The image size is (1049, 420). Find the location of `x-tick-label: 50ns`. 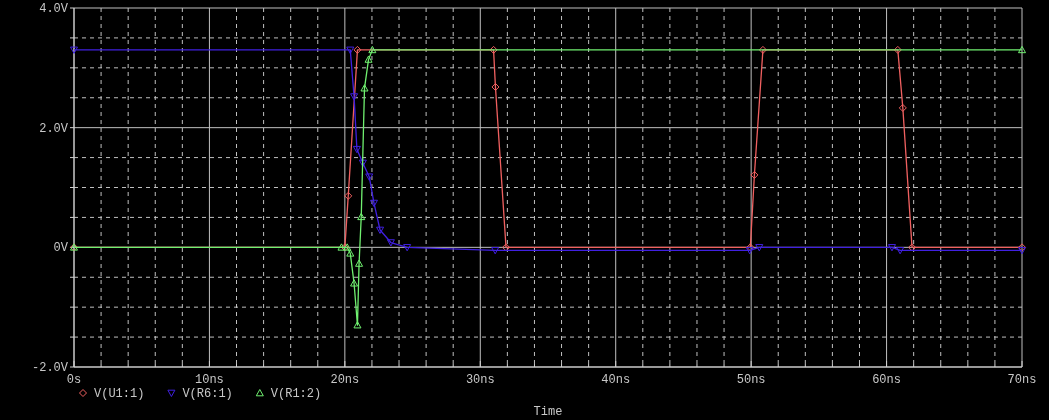

x-tick-label: 50ns is located at coordinates (751, 380).